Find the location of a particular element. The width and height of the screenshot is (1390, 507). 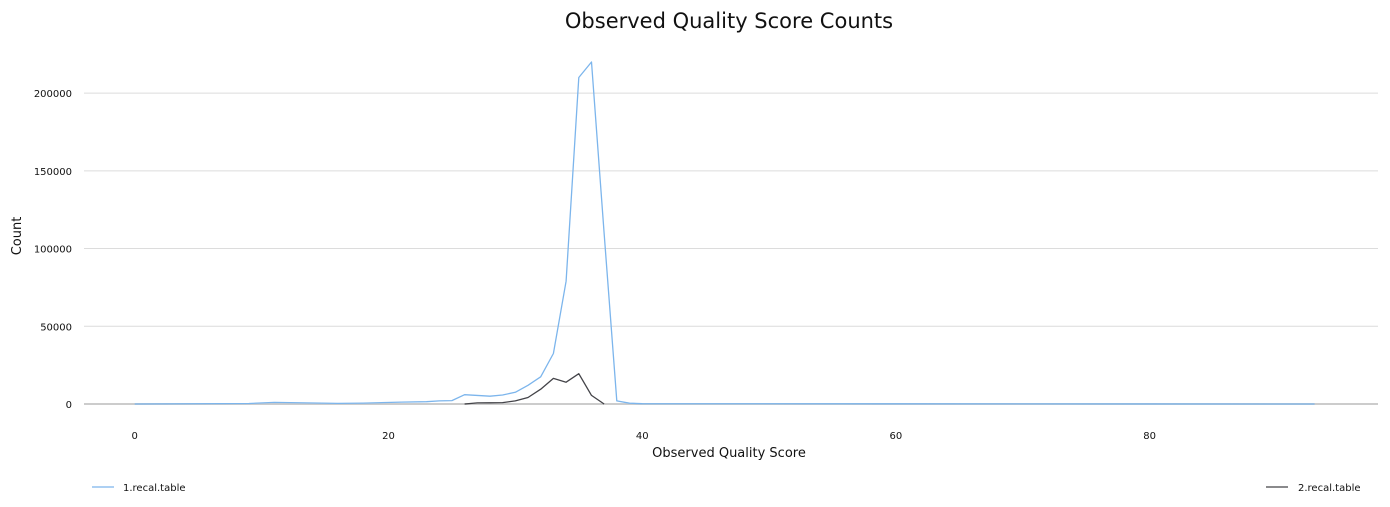

legend-item-1: 1.recal.table is located at coordinates (139, 488).